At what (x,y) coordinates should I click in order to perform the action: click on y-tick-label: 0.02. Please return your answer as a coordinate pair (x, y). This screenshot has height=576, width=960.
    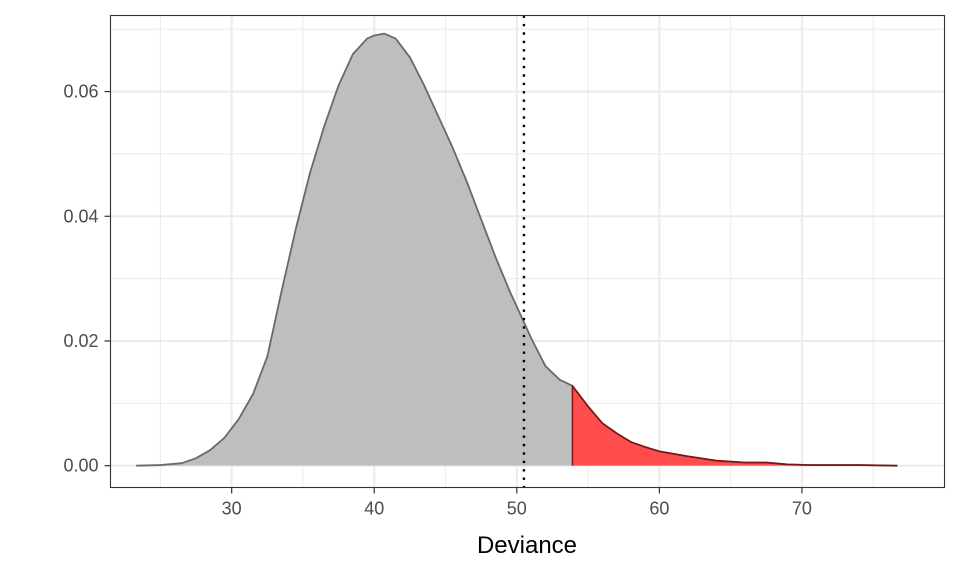
    Looking at the image, I should click on (80, 341).